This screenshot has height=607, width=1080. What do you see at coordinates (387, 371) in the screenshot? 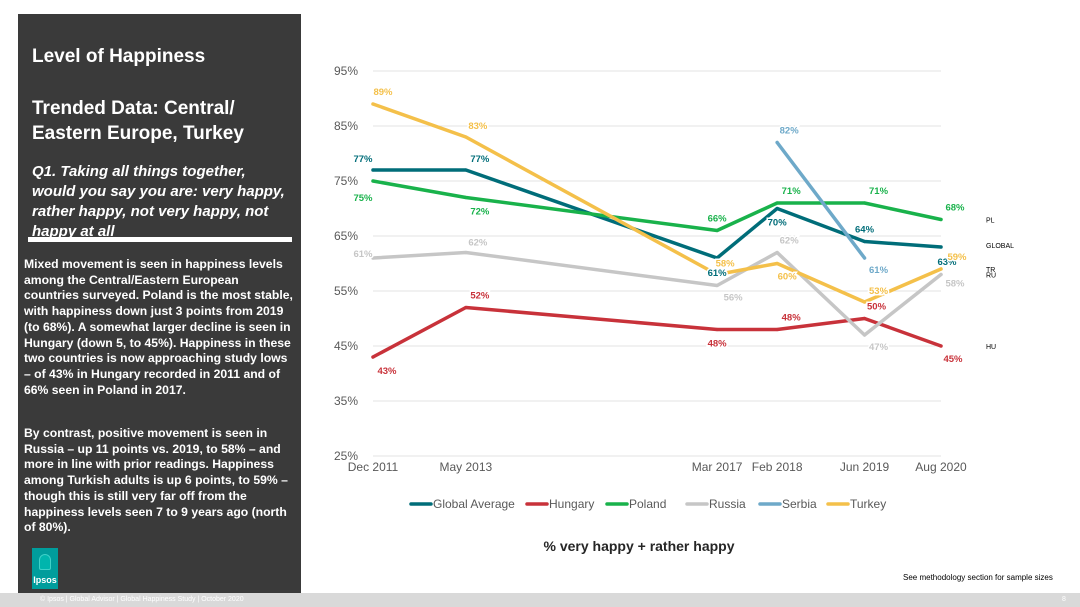
I see `data-label: 43%` at bounding box center [387, 371].